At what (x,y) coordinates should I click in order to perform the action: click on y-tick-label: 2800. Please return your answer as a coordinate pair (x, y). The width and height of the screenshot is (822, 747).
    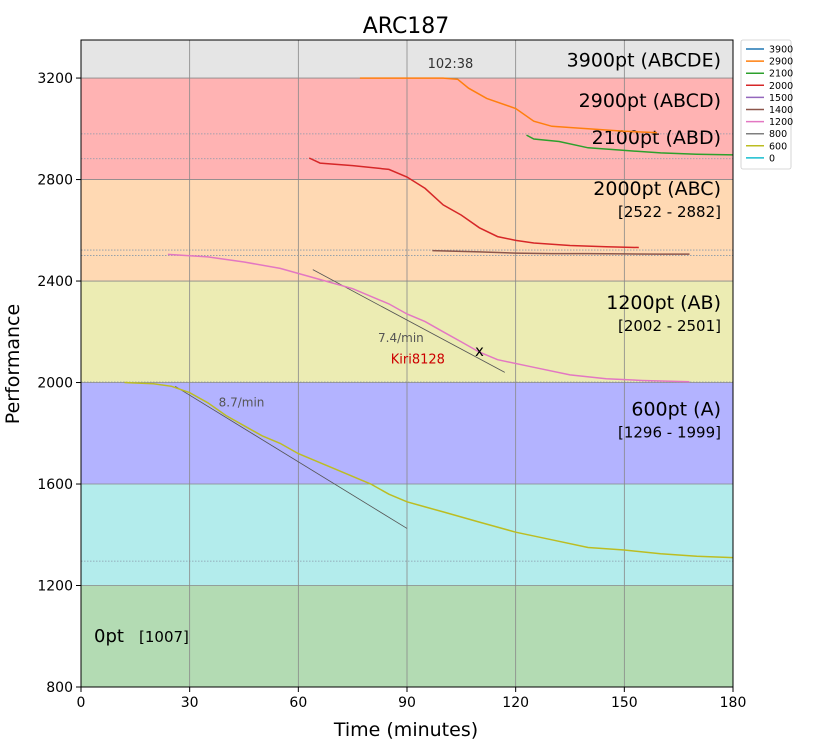
    Looking at the image, I should click on (55, 181).